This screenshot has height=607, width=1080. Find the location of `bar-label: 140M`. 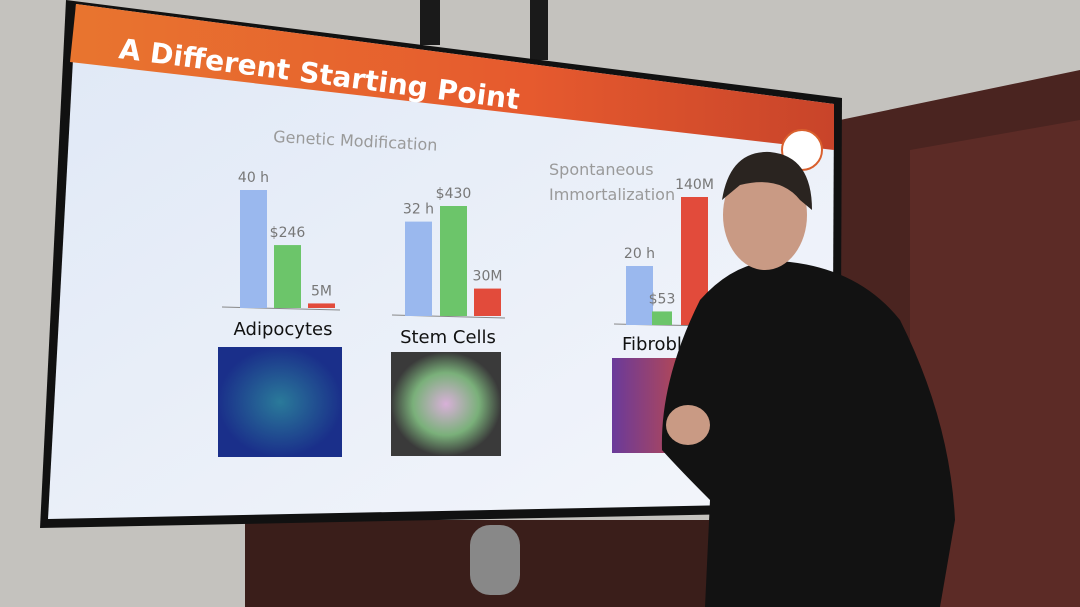

bar-label: 140M is located at coordinates (694, 185).